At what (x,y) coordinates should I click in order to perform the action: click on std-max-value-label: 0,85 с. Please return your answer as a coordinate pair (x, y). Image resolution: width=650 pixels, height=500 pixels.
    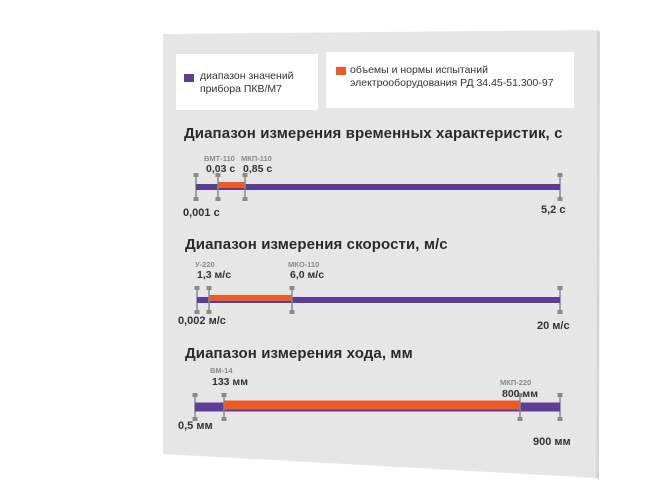
    Looking at the image, I should click on (257, 169).